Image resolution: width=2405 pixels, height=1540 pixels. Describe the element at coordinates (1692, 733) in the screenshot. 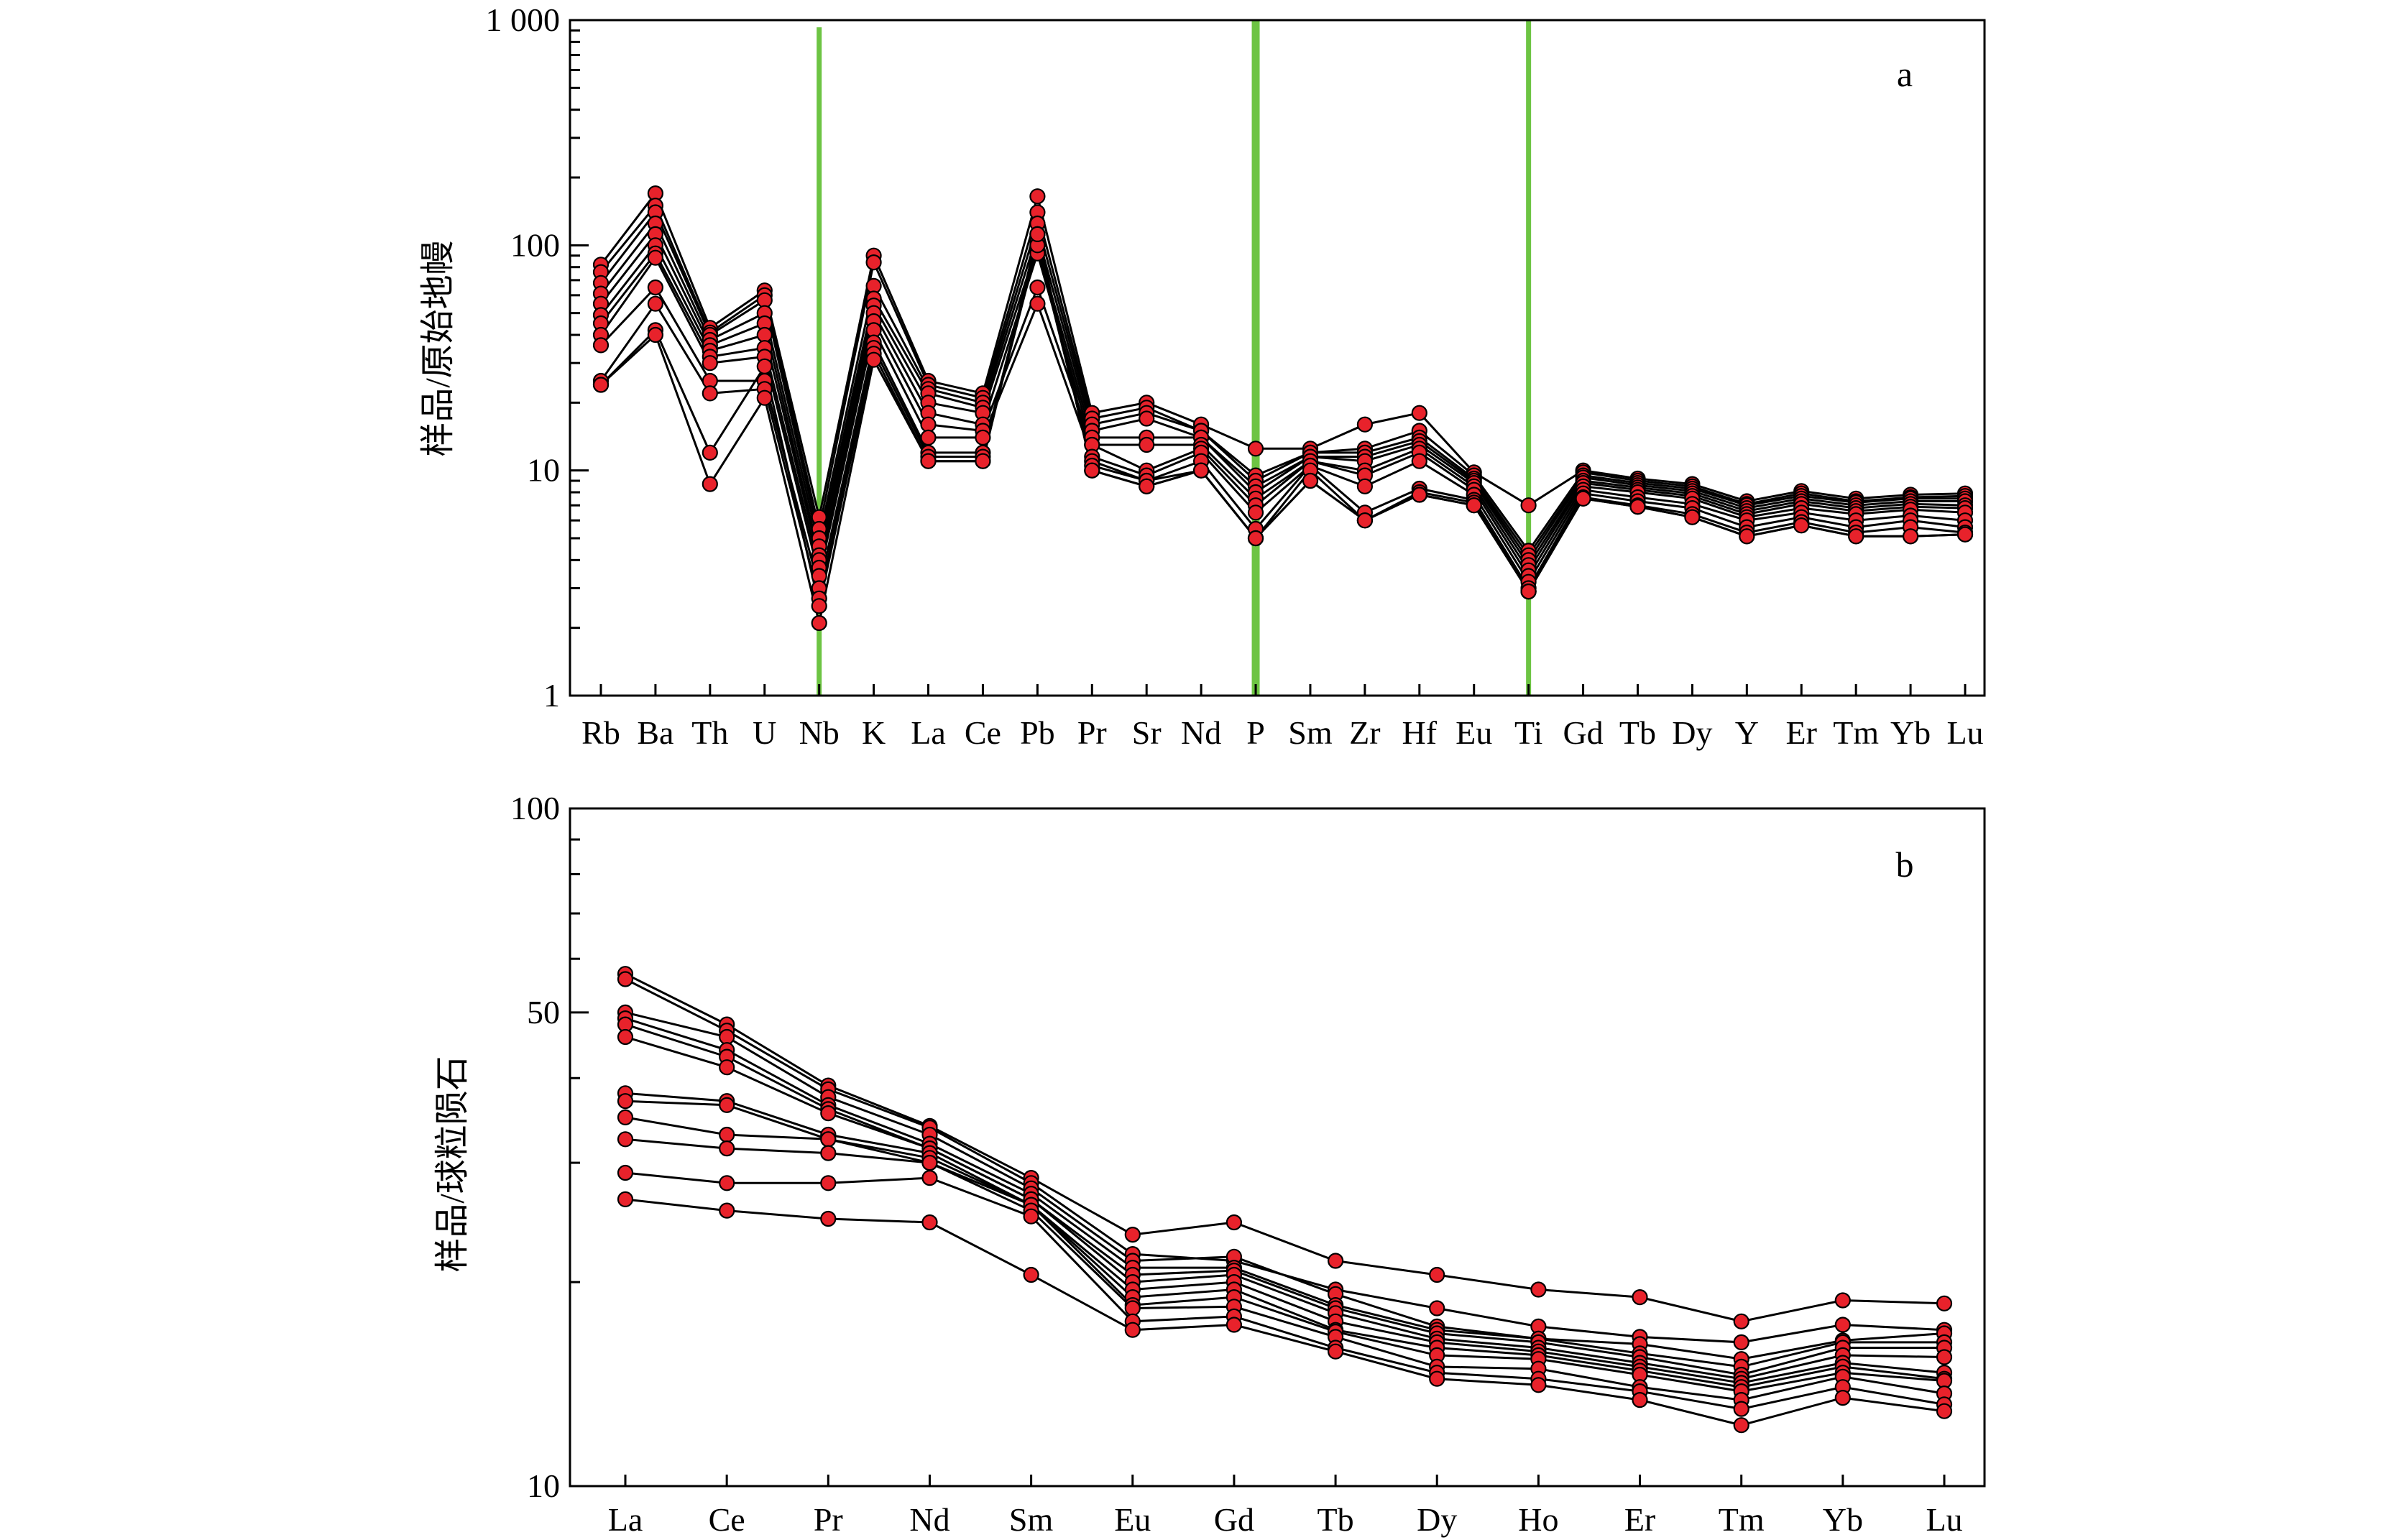

I see `x-tick-label-dy: Dy` at that location.